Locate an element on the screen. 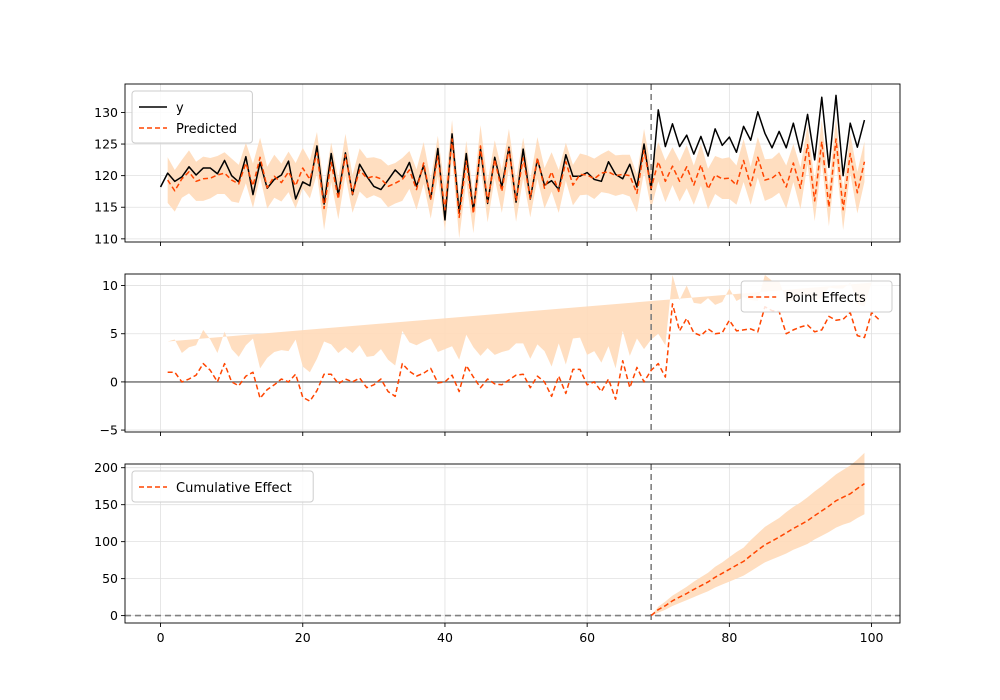 This screenshot has width=1000, height=700. y-tick-label: 110 is located at coordinates (106, 238).